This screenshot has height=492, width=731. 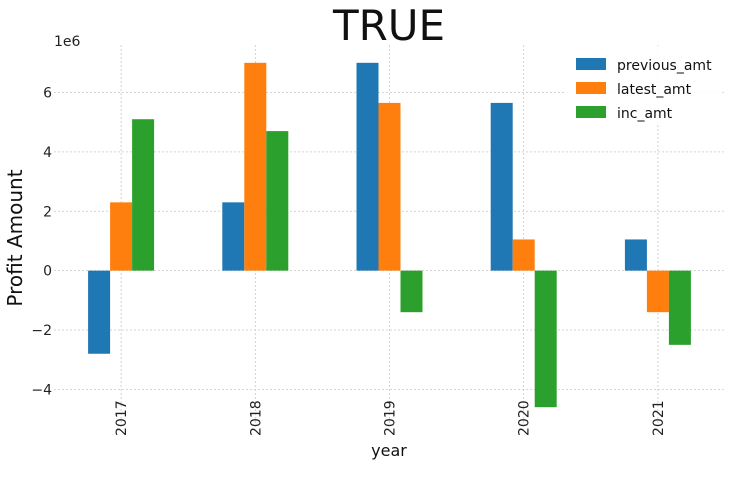 I want to click on y-tick-label: 2, so click(x=47, y=212).